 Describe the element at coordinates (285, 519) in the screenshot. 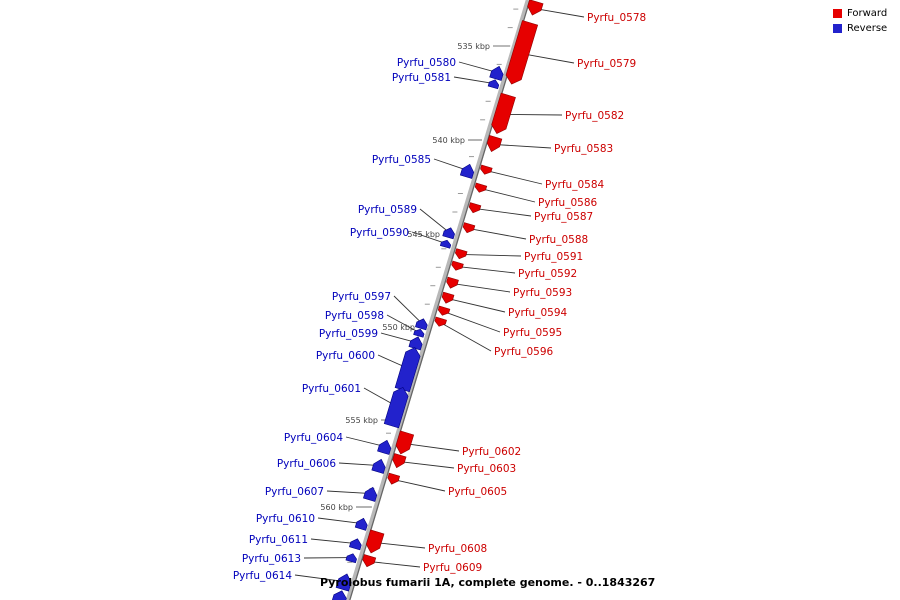

I see `gene-label-pyrfu_0610: Pyrfu_0610` at that location.